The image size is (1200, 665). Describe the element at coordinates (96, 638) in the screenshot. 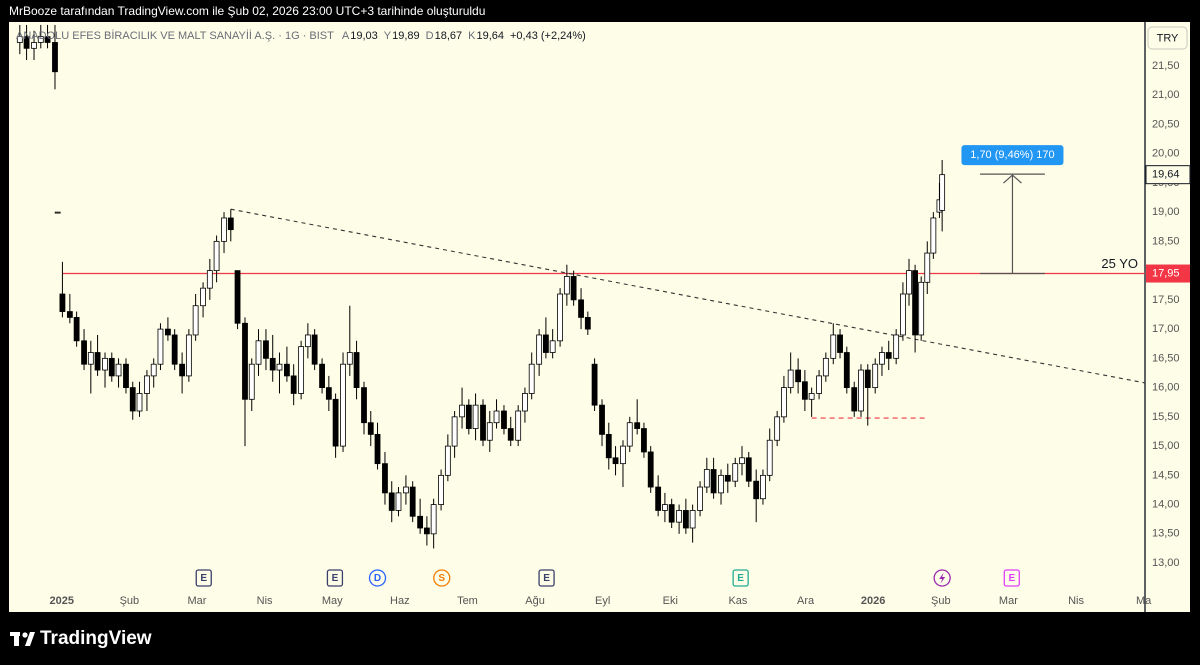

I see `brand: TradingView` at that location.